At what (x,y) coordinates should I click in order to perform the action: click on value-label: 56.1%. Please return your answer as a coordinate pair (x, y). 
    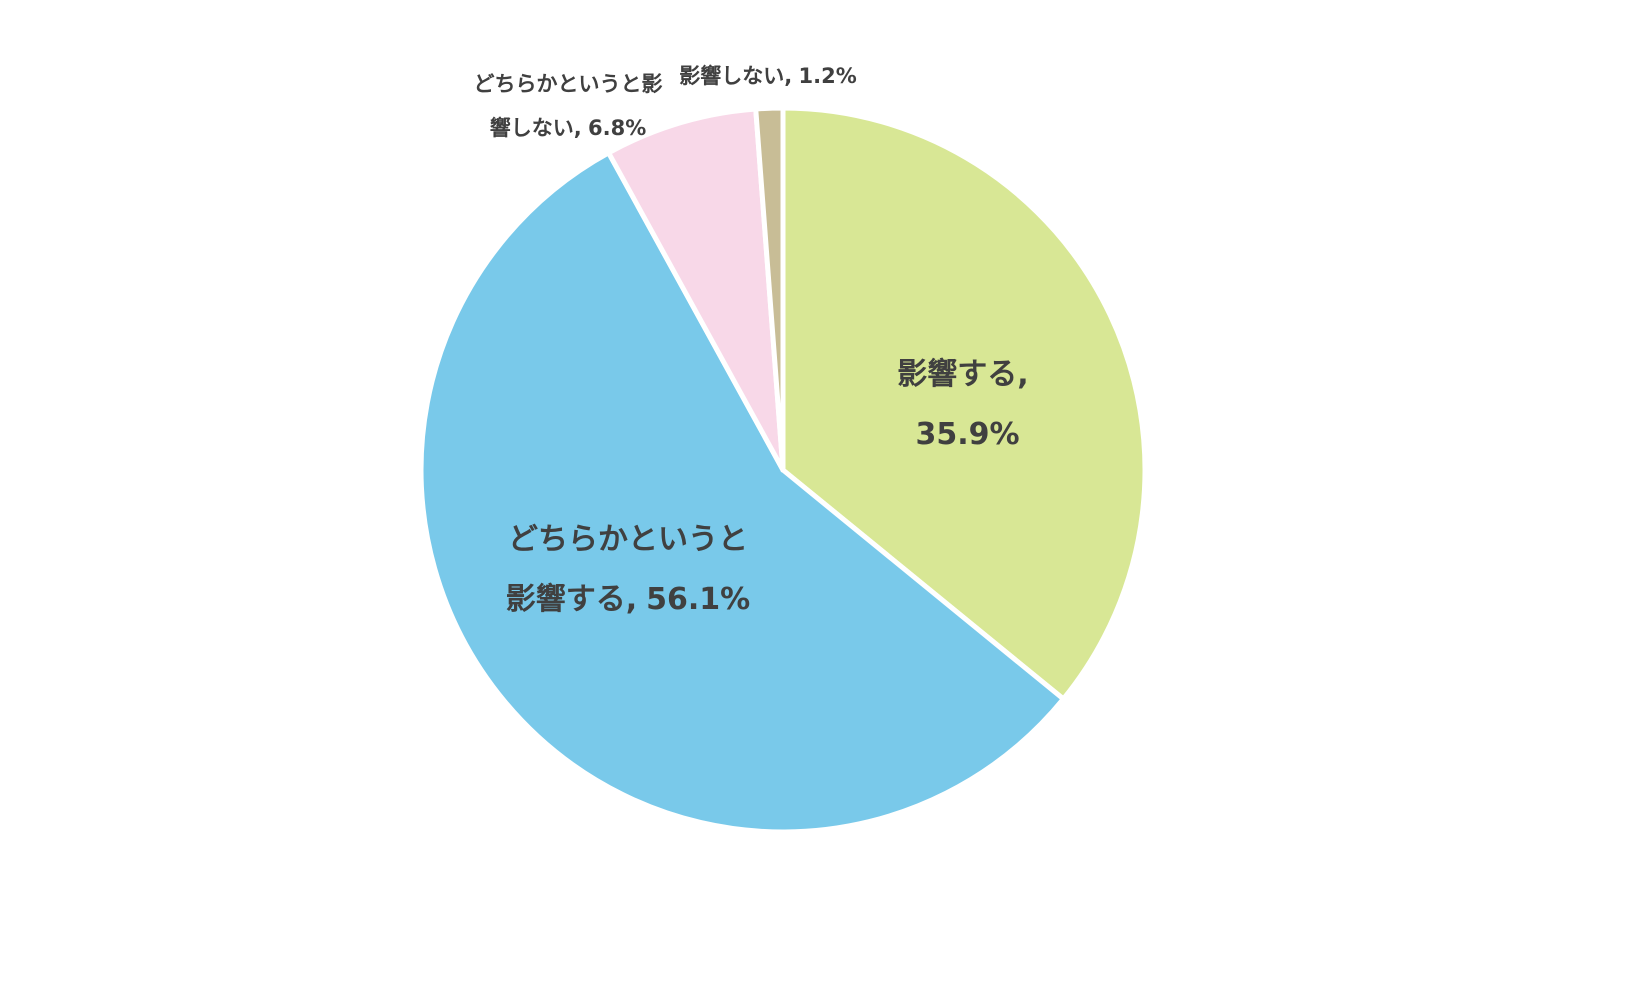
    Looking at the image, I should click on (698, 599).